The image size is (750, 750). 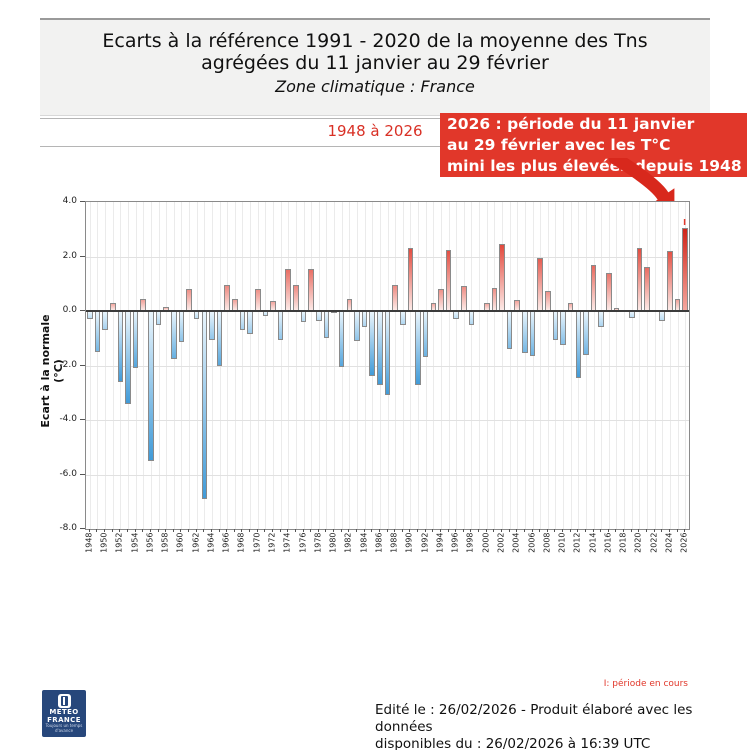 I want to click on x-axis-tick-label: 2020, so click(x=638, y=542).